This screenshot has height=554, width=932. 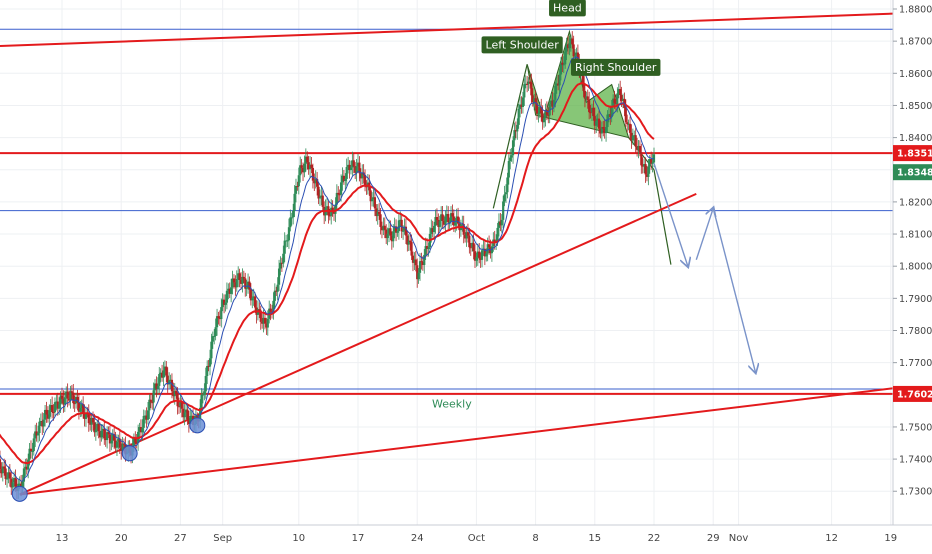 I want to click on x-tick-label: Nov, so click(x=739, y=538).